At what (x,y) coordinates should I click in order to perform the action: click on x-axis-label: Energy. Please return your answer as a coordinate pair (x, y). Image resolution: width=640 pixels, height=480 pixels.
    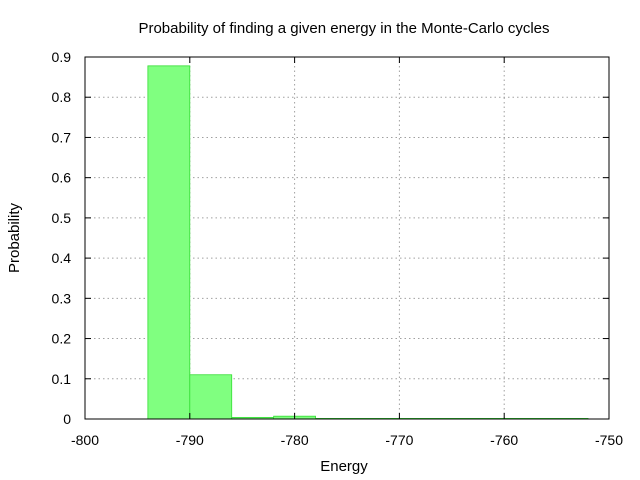
    Looking at the image, I should click on (344, 466).